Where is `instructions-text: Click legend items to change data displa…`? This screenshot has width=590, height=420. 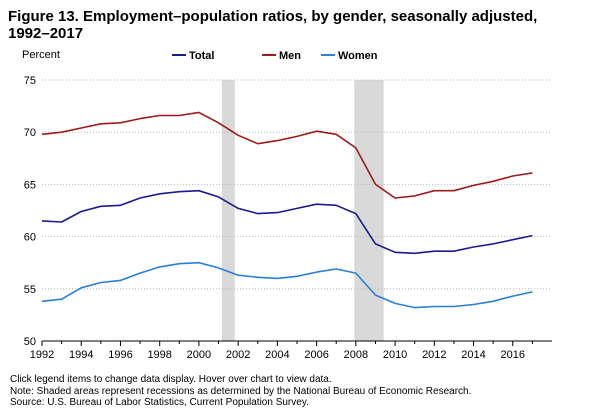
instructions-text: Click legend items to change data displa… is located at coordinates (171, 379).